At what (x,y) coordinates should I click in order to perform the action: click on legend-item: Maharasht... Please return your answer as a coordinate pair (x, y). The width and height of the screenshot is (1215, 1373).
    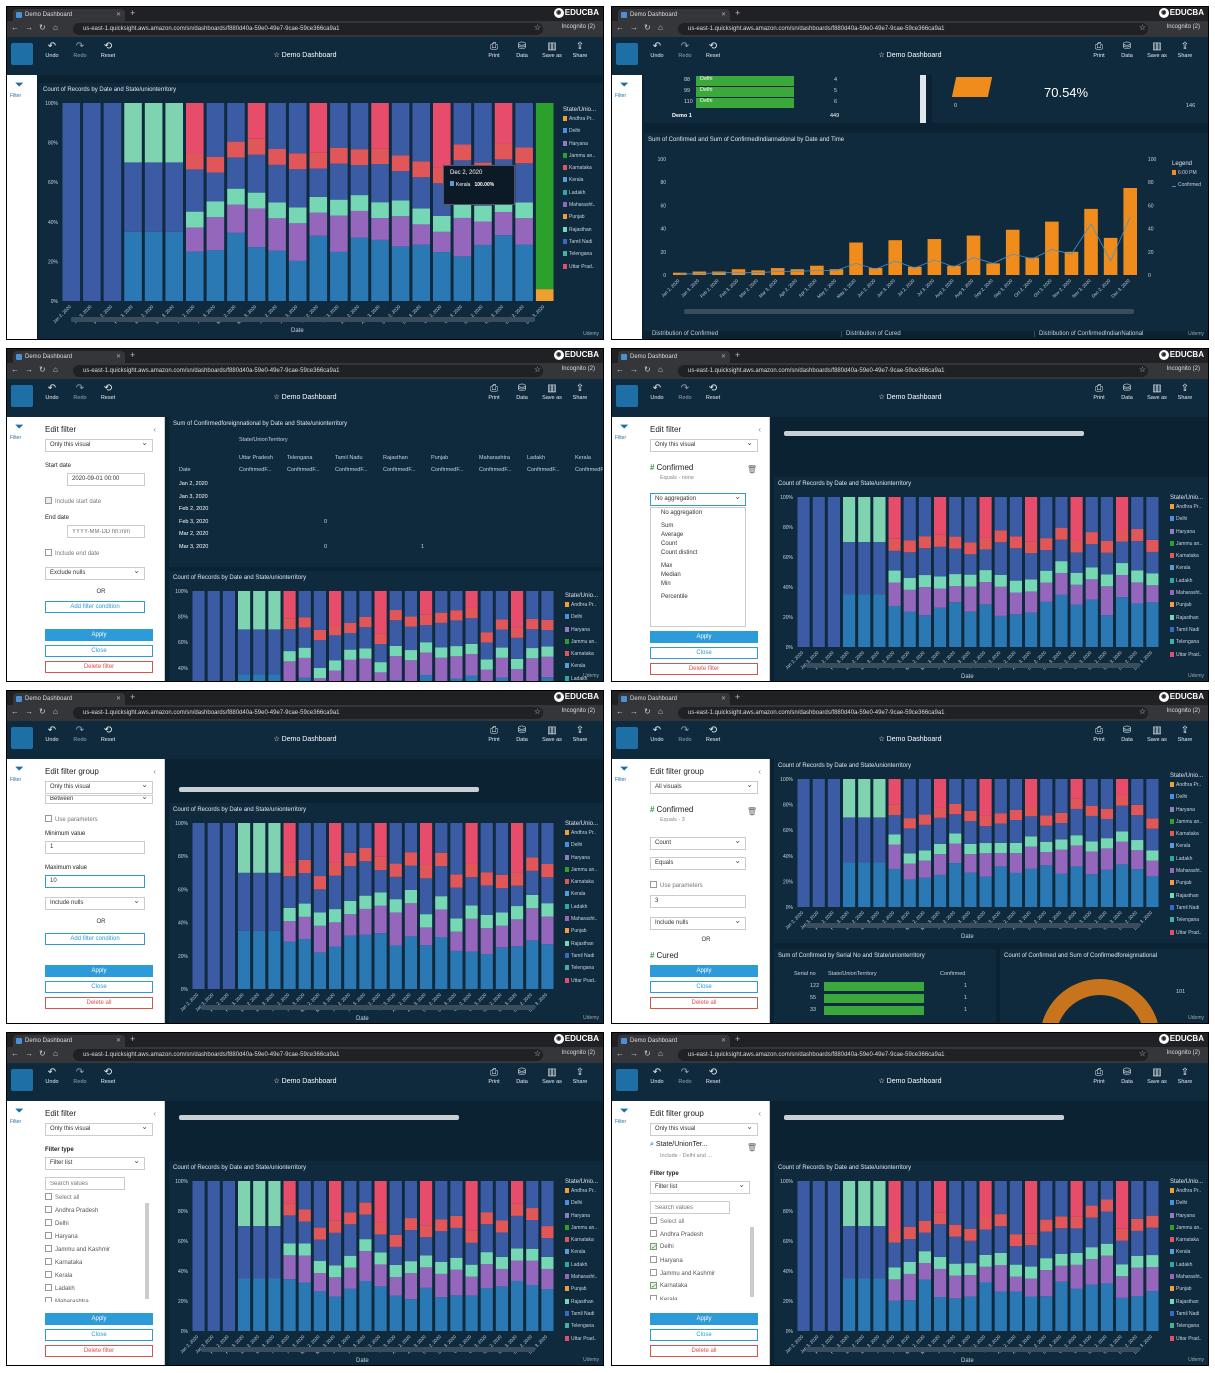
    Looking at the image, I should click on (581, 922).